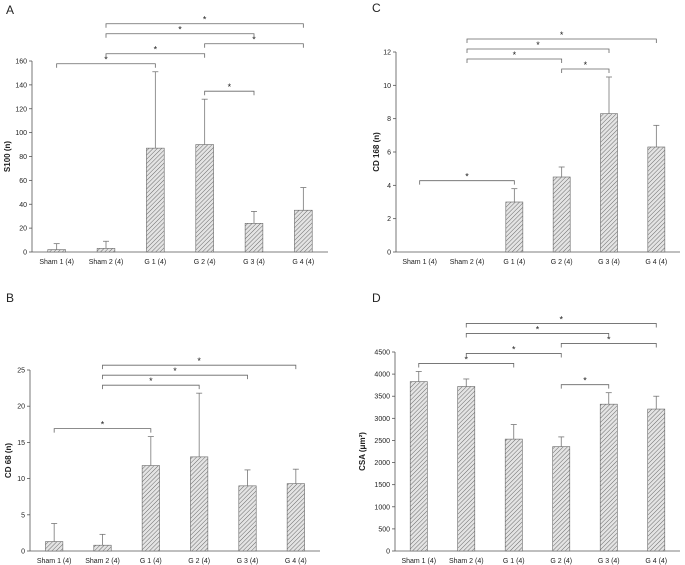  I want to click on y-tick-label: 10, so click(21, 479).